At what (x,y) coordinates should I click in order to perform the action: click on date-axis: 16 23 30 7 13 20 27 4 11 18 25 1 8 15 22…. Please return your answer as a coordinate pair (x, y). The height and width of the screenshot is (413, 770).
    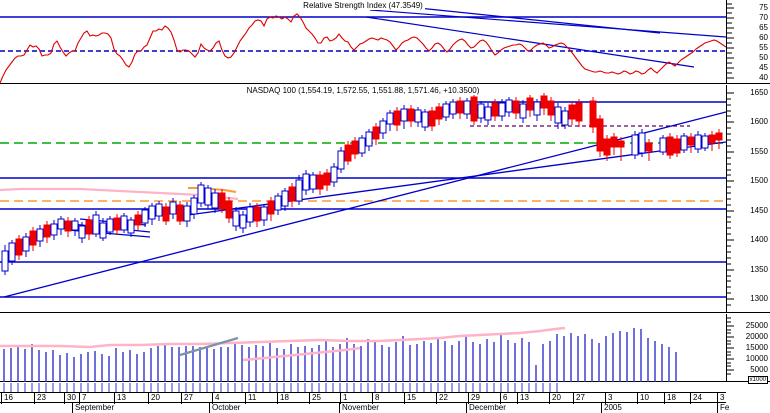
    Looking at the image, I should click on (385, 398).